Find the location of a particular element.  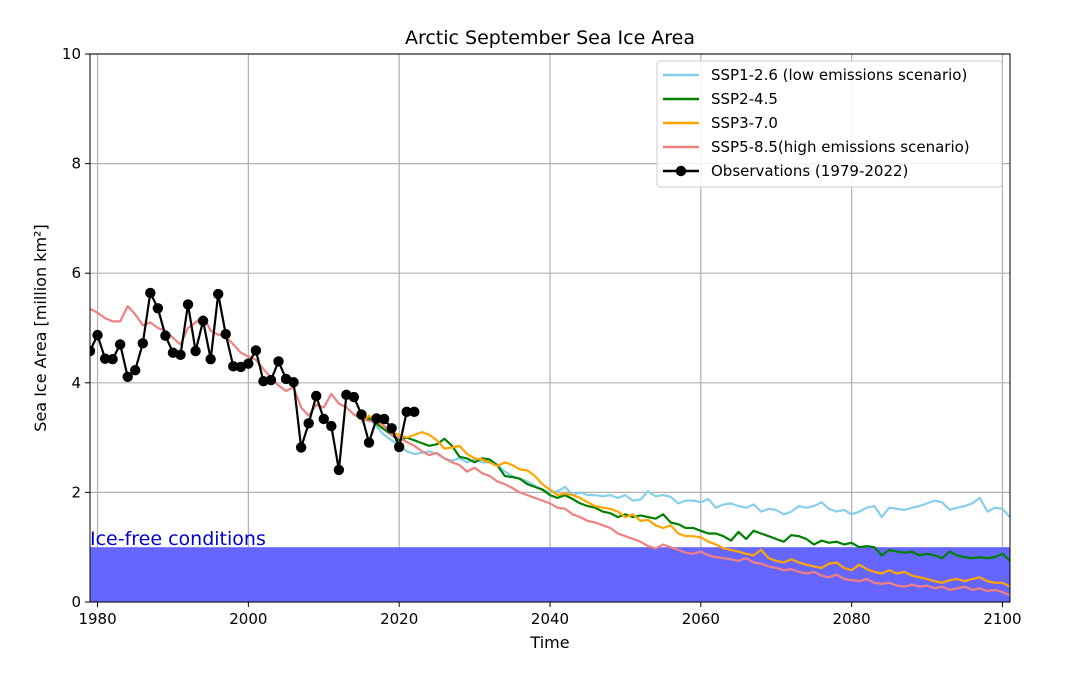

x-tick-label: 2020 is located at coordinates (399, 619).